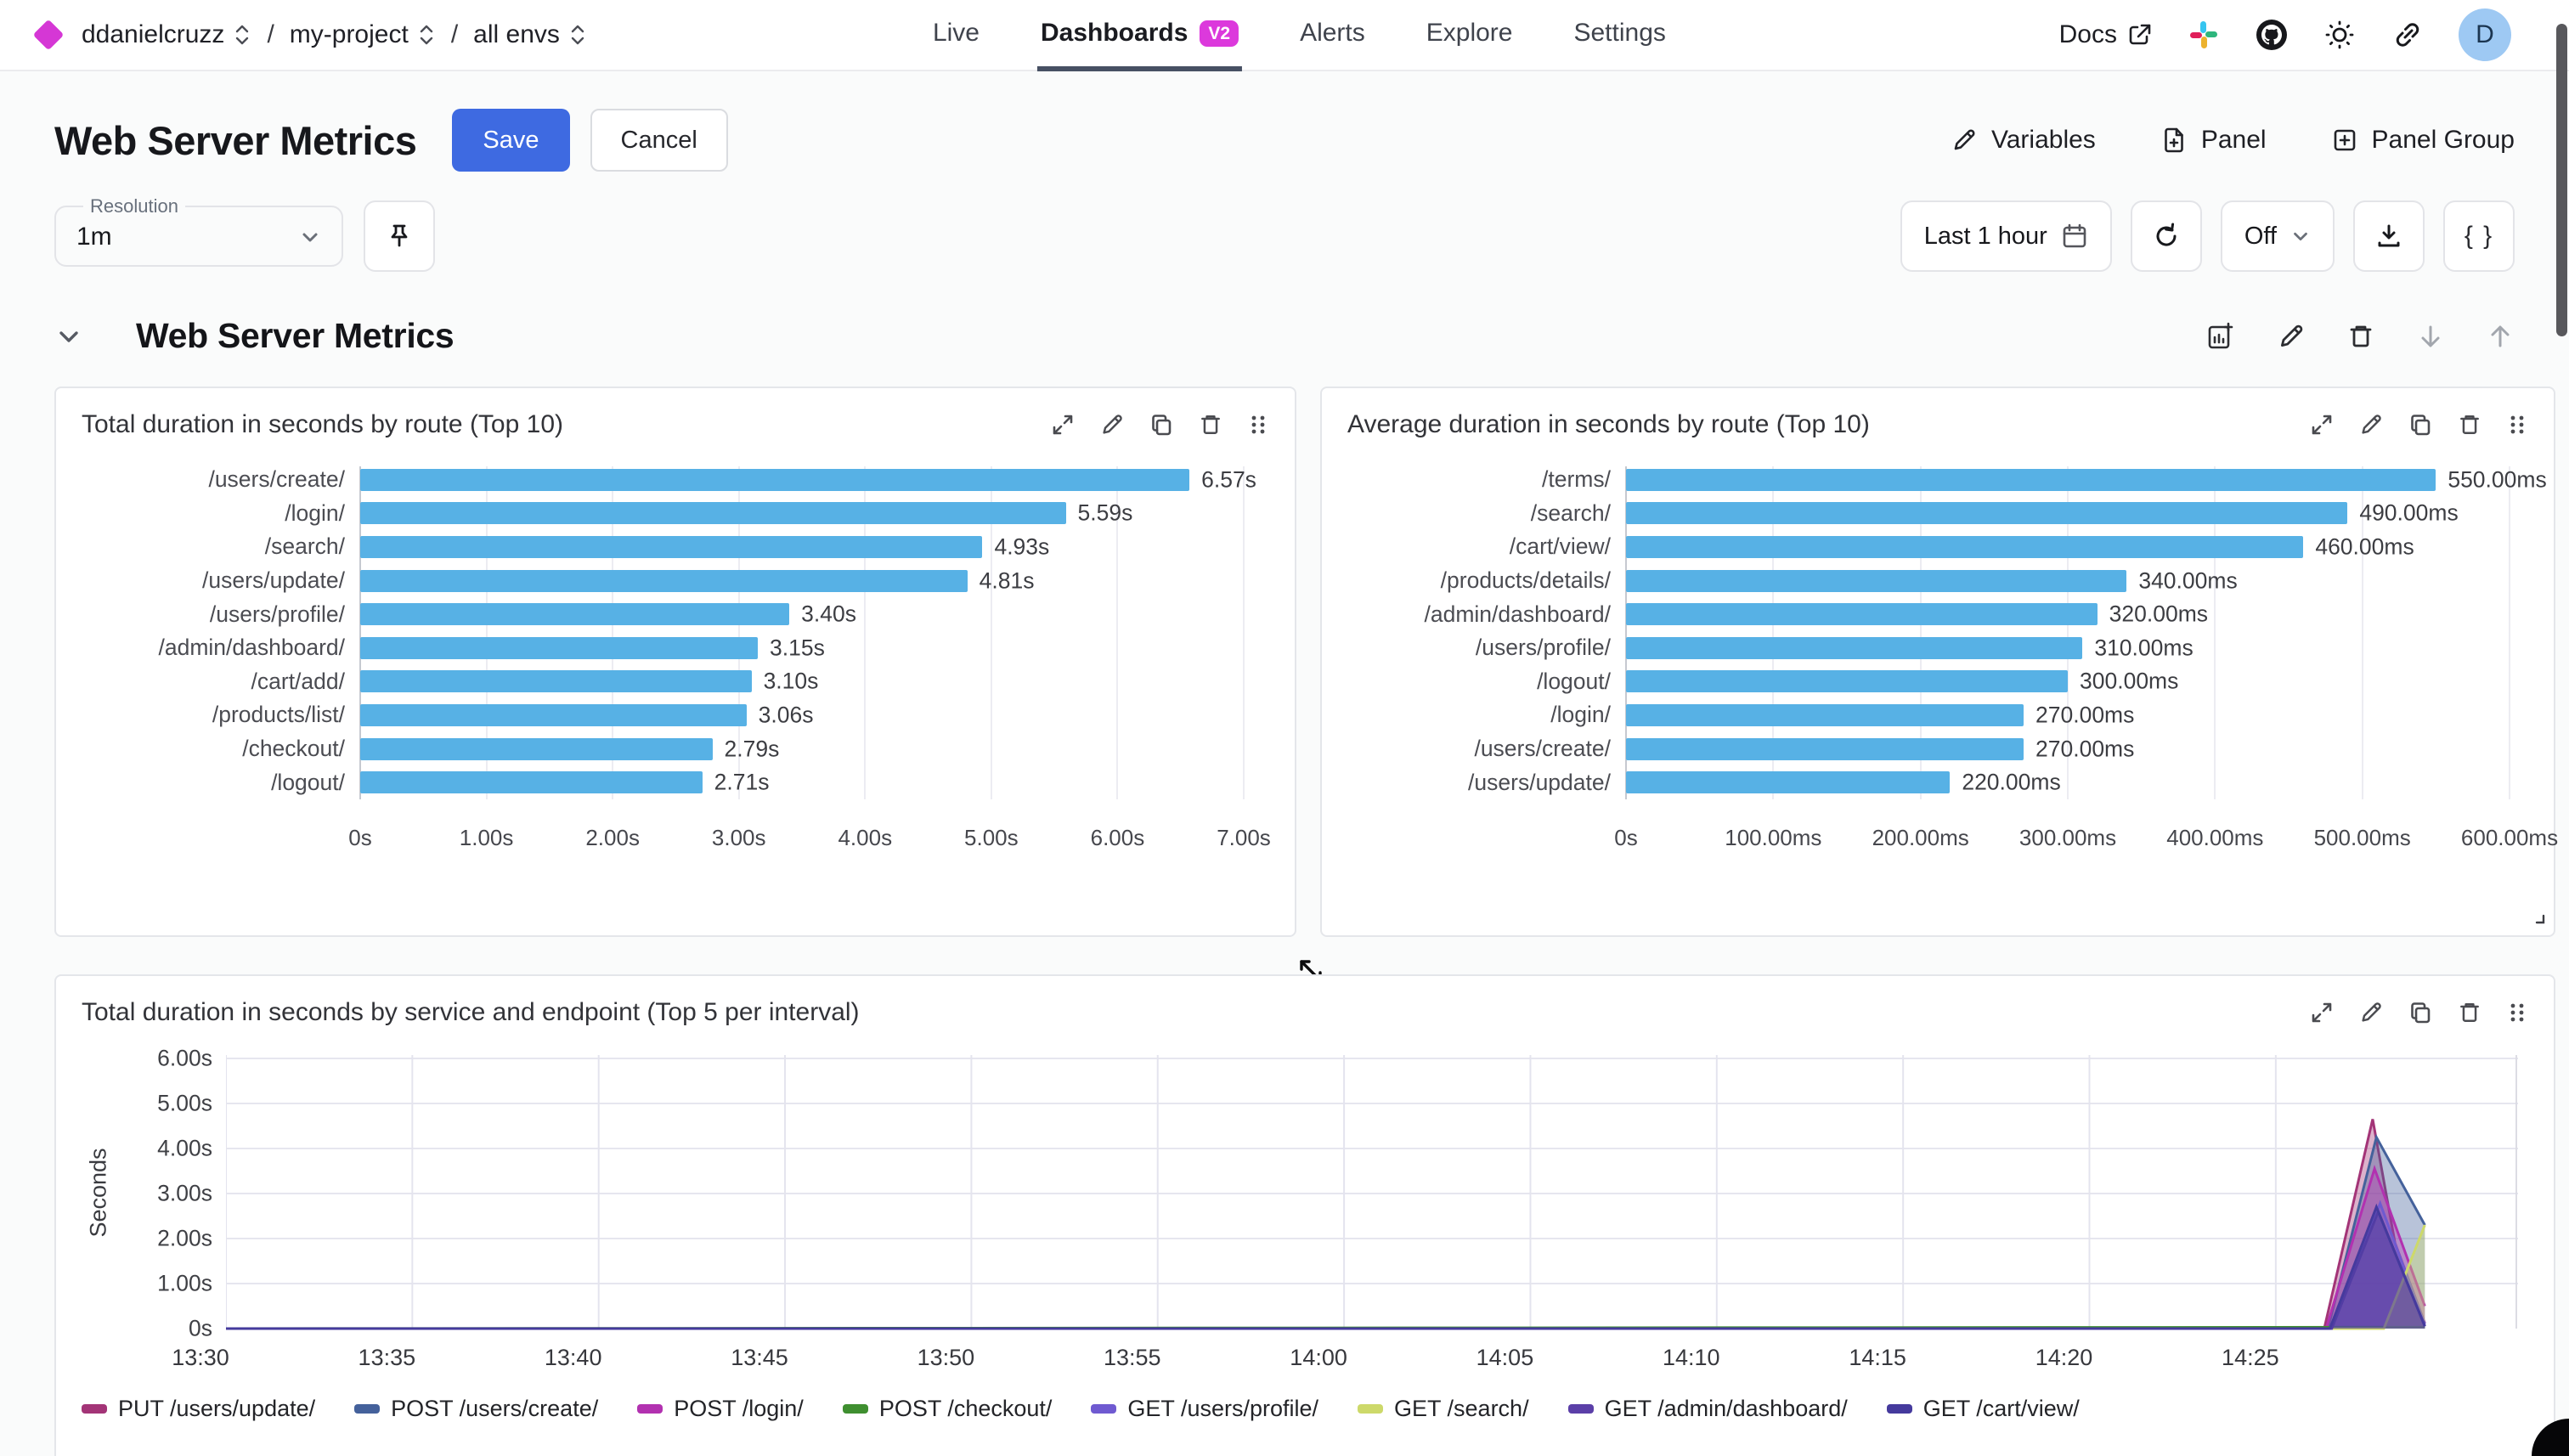  What do you see at coordinates (2562, 180) in the screenshot?
I see `scrollbar-thumb` at bounding box center [2562, 180].